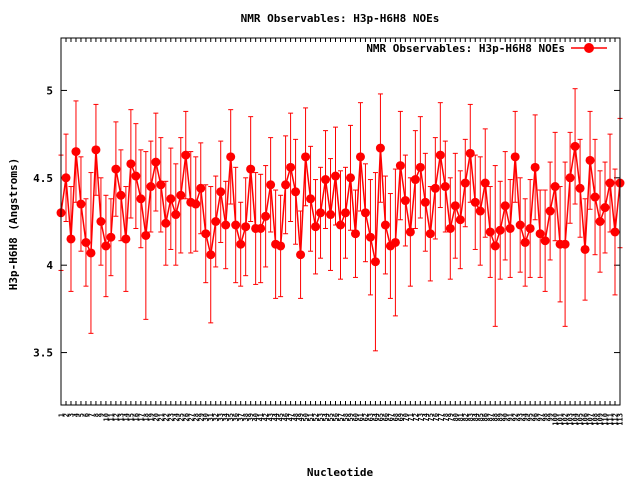 This screenshot has width=640, height=480. I want to click on x-axis-label: Nucleotide, so click(340, 472).